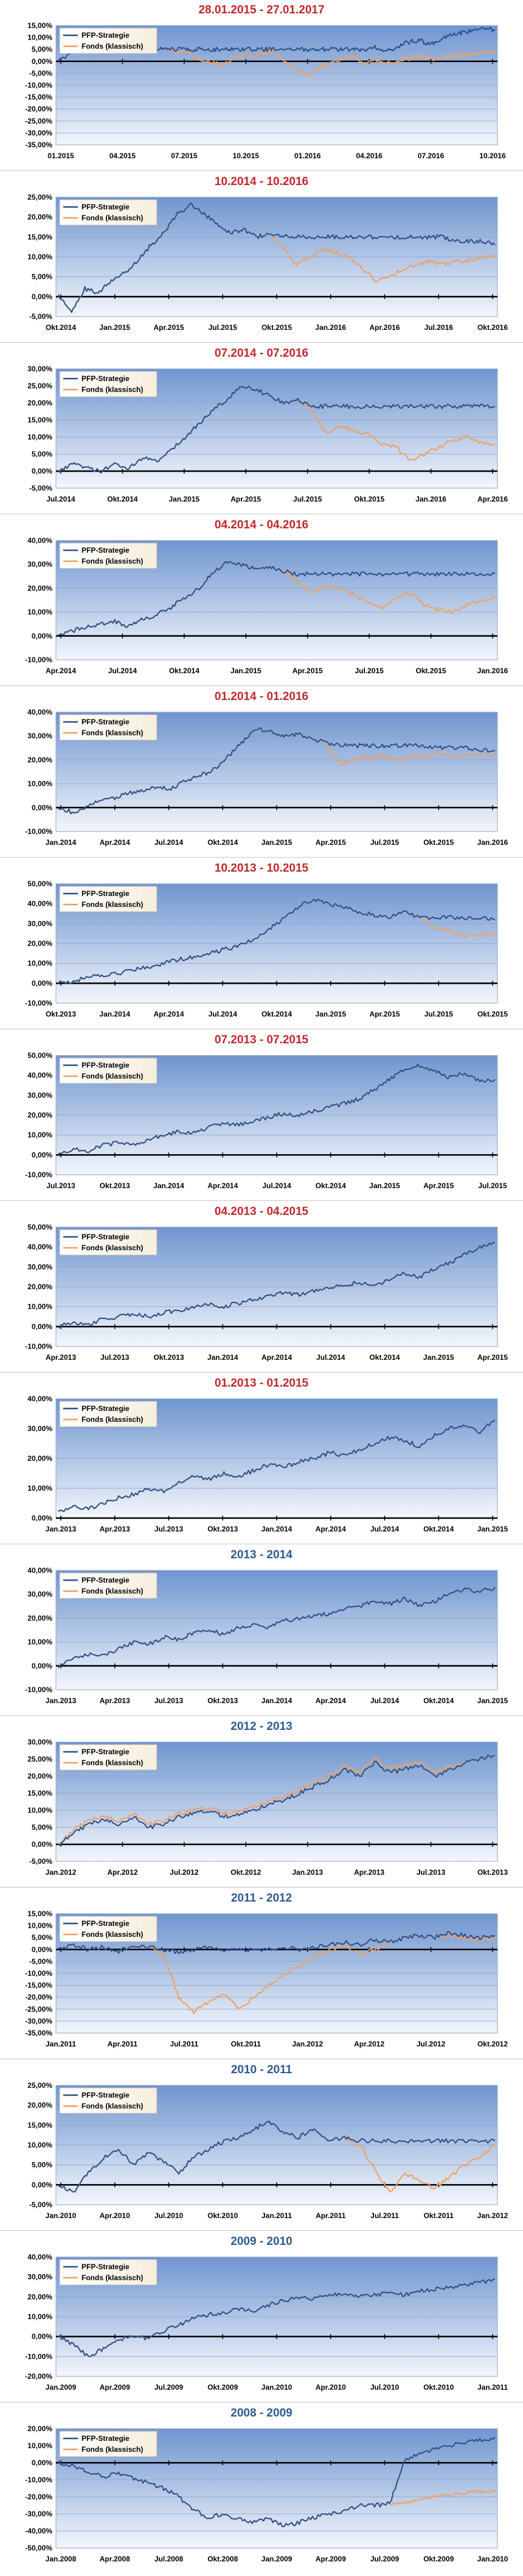 This screenshot has height=2576, width=523. Describe the element at coordinates (261, 1555) in the screenshot. I see `chart-title: 2013 - 2014` at that location.